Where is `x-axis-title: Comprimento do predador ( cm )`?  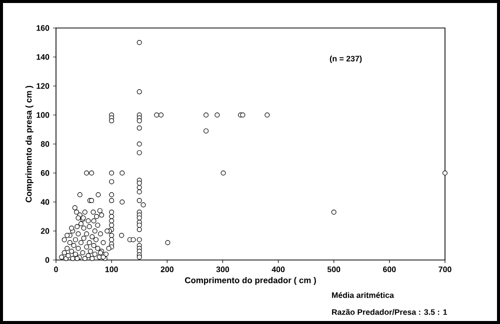 x-axis-title: Comprimento do predador ( cm ) is located at coordinates (250, 281).